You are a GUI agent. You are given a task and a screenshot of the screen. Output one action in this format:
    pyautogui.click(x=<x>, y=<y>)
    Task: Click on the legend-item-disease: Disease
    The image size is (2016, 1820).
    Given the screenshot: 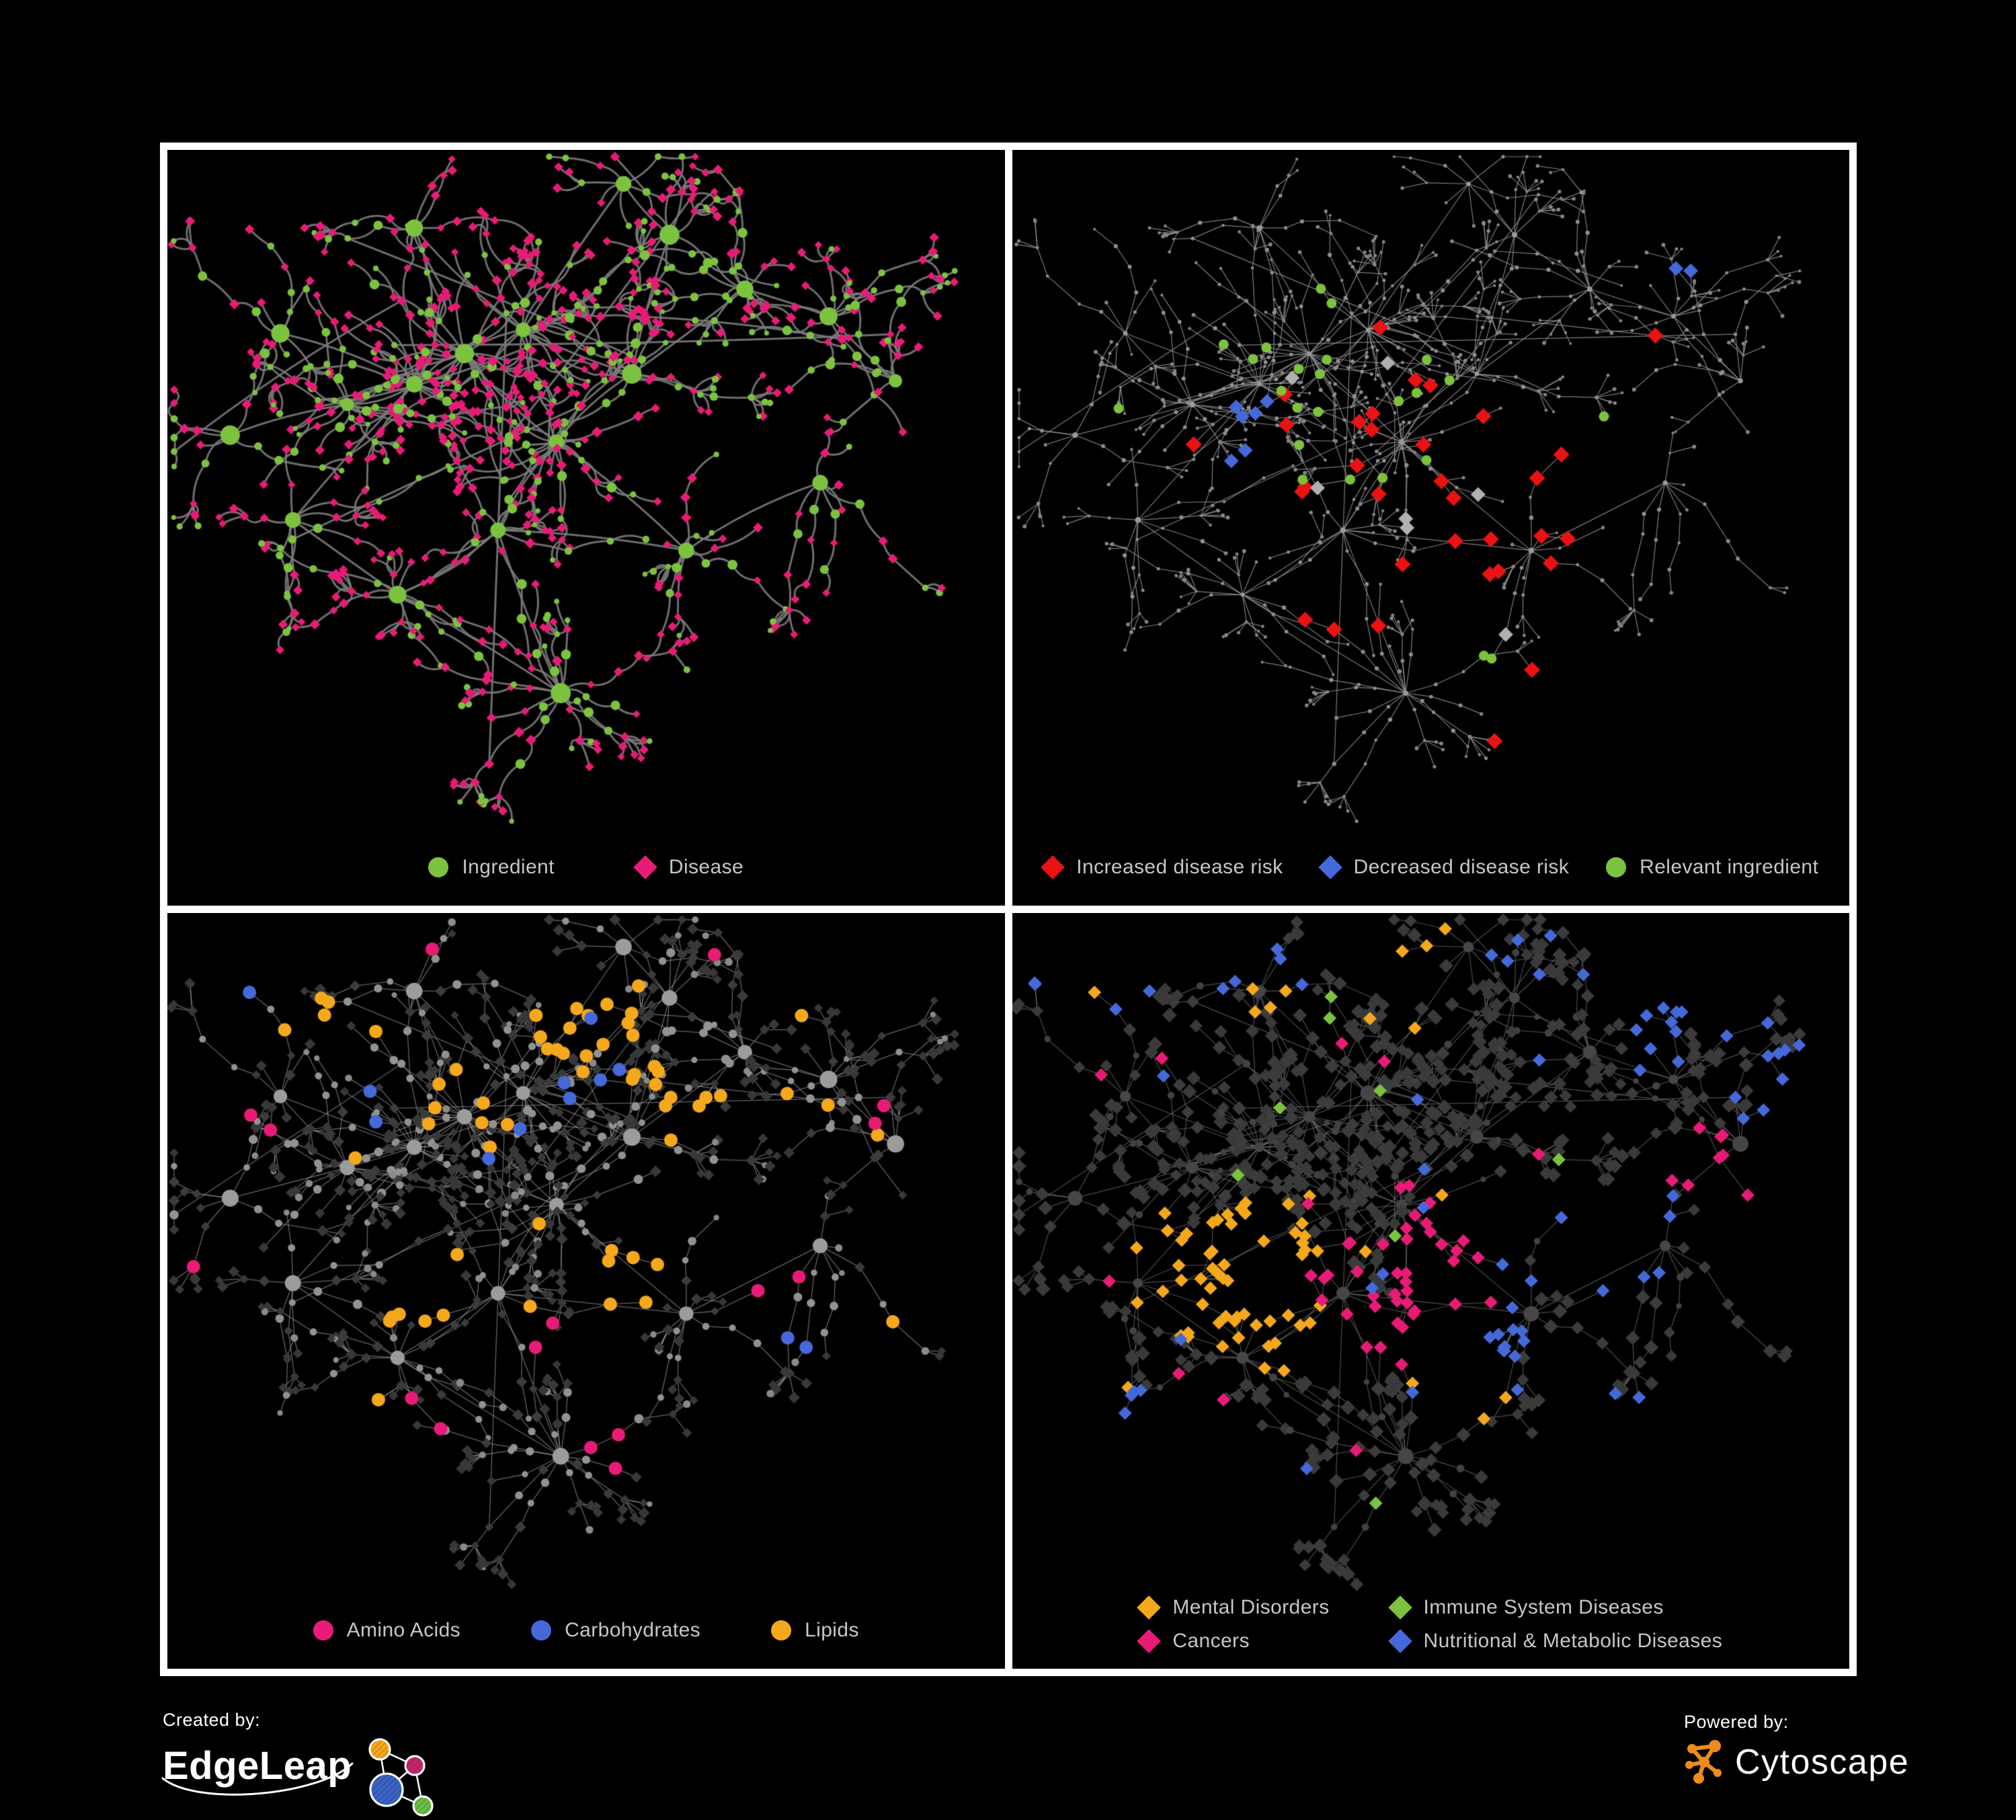 What is the action you would take?
    pyautogui.click(x=688, y=867)
    